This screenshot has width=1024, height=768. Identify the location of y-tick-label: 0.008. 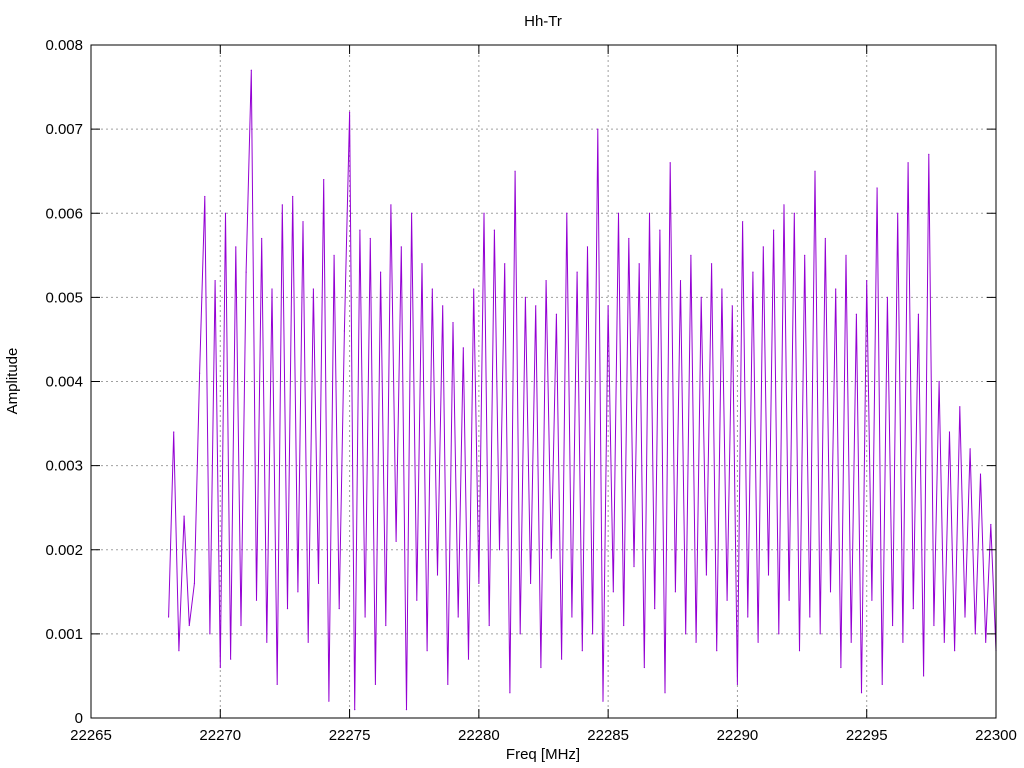
(64, 45).